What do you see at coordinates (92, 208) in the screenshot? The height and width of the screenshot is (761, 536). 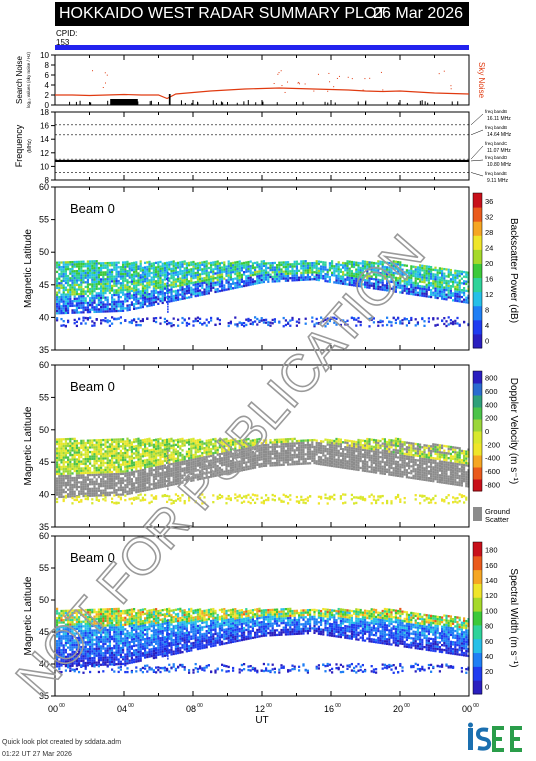 I see `beam-label: Beam 0` at bounding box center [92, 208].